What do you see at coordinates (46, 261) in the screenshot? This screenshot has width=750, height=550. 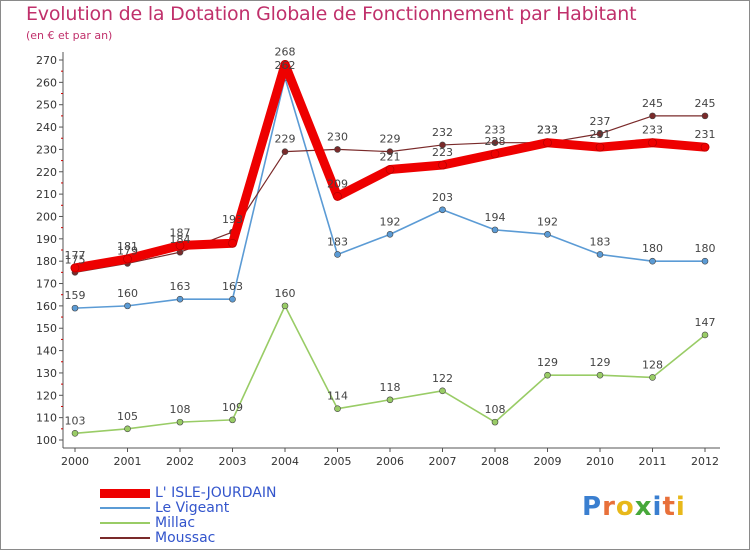 I see `y-tick-label: 180` at bounding box center [46, 261].